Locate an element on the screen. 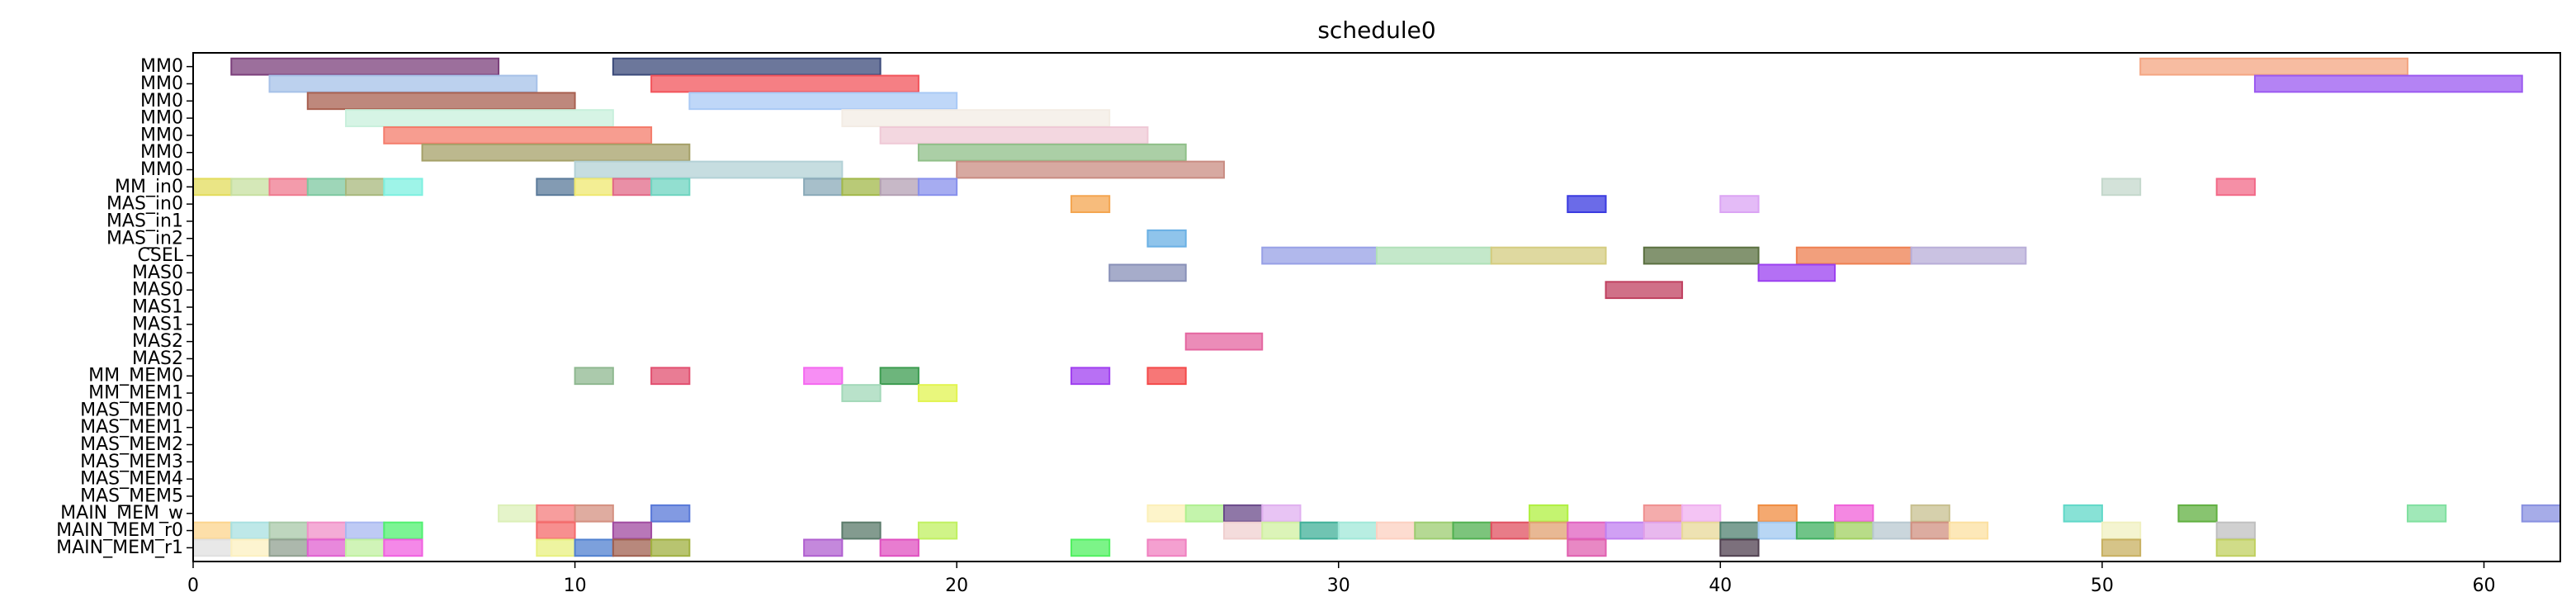 Image resolution: width=2576 pixels, height=616 pixels. y-tick-label: MAS_MEM1 is located at coordinates (131, 428).